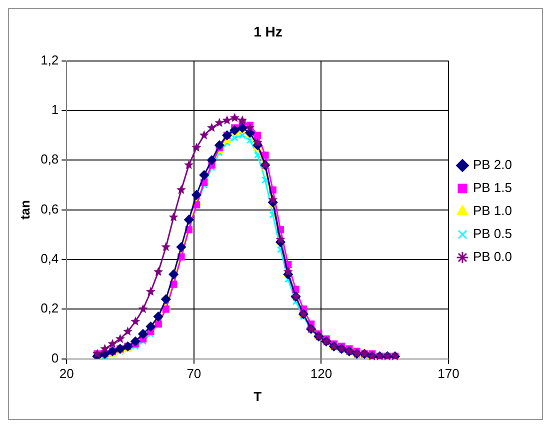 This screenshot has width=551, height=428. Describe the element at coordinates (449, 374) in the screenshot. I see `x-tick-label: 170` at that location.